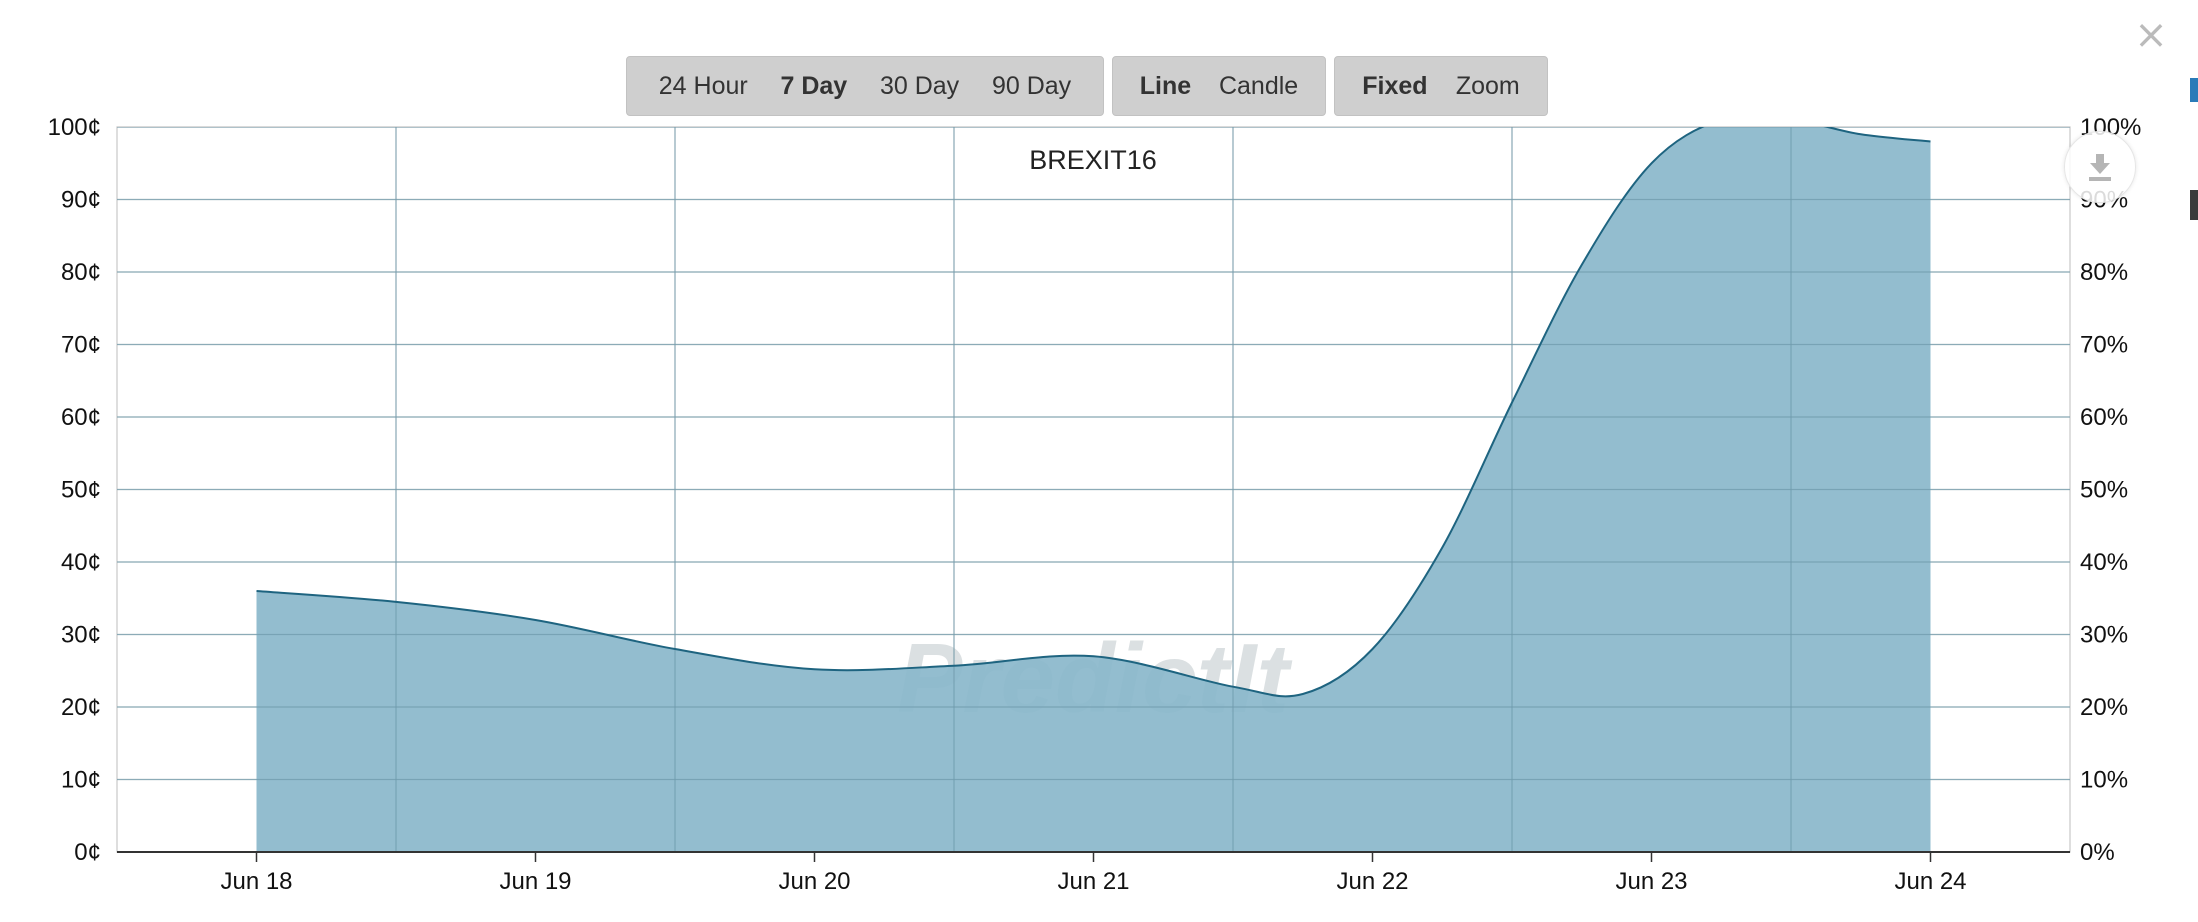 The width and height of the screenshot is (2198, 922). I want to click on y-left-tick-label: 0¢, so click(87, 852).